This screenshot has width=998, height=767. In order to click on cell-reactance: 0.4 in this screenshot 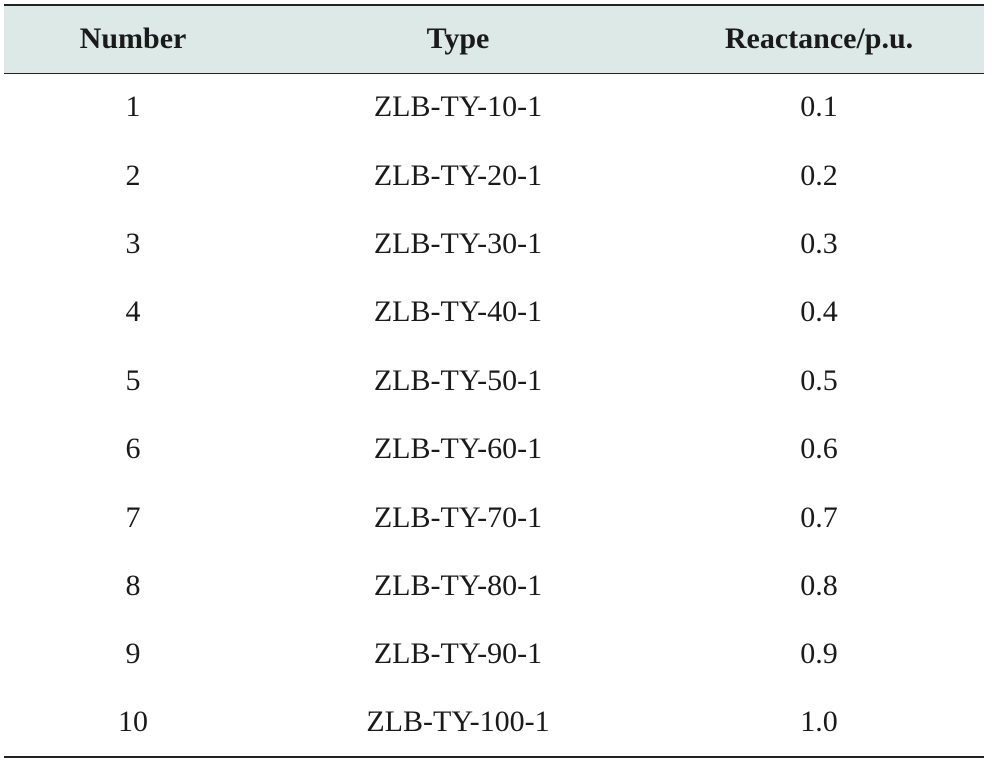, I will do `click(819, 312)`.